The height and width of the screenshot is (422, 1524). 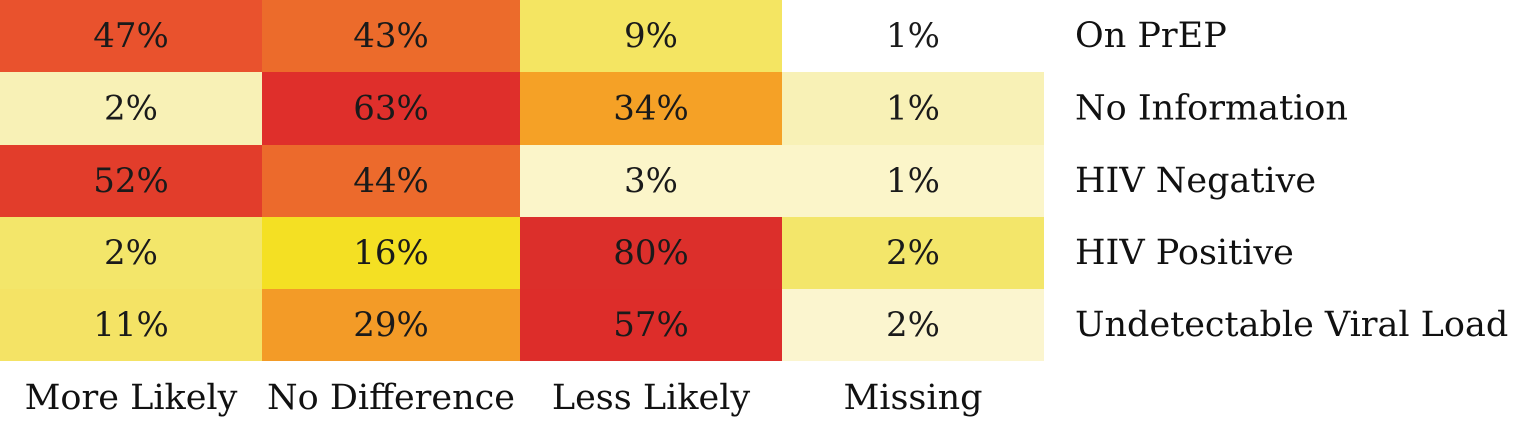 What do you see at coordinates (1195, 181) in the screenshot?
I see `row-label: HIV Negative` at bounding box center [1195, 181].